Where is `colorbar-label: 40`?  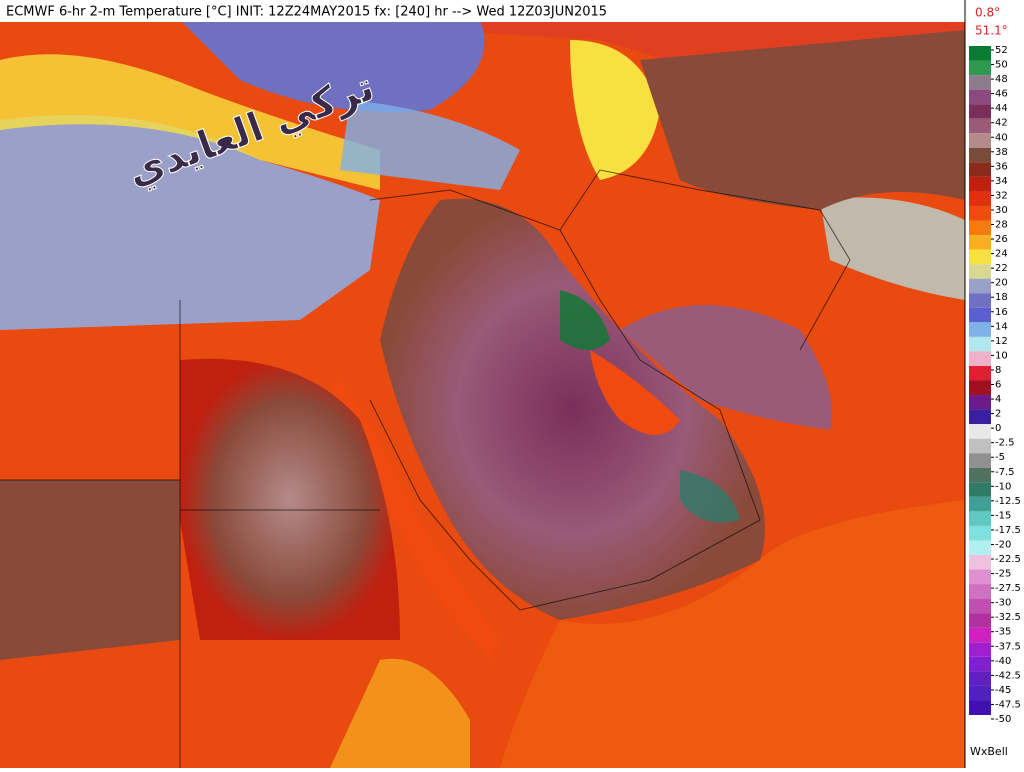
colorbar-label: 40 is located at coordinates (1001, 137).